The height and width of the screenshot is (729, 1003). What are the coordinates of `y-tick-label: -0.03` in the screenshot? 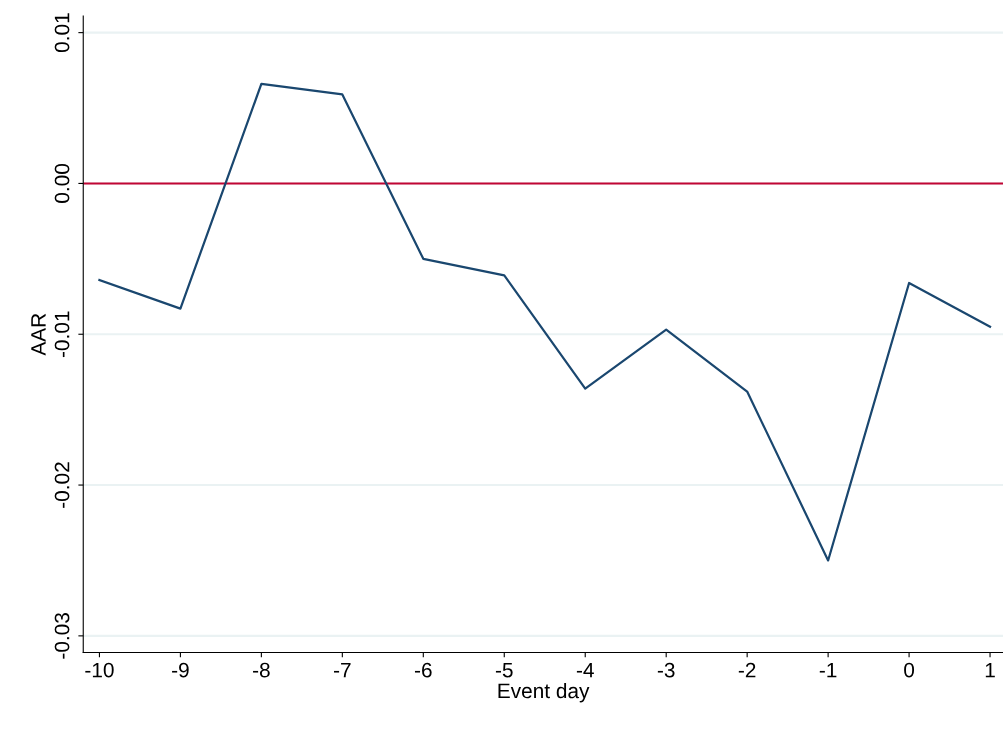 It's located at (62, 636).